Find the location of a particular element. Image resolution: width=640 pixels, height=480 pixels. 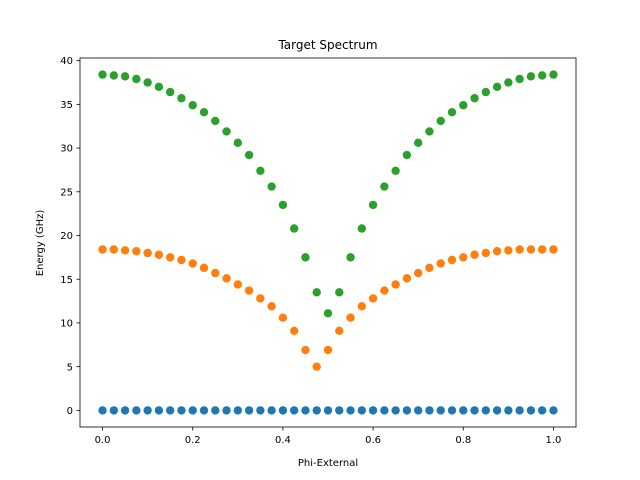

x-tick-label: 1.0 is located at coordinates (554, 440).